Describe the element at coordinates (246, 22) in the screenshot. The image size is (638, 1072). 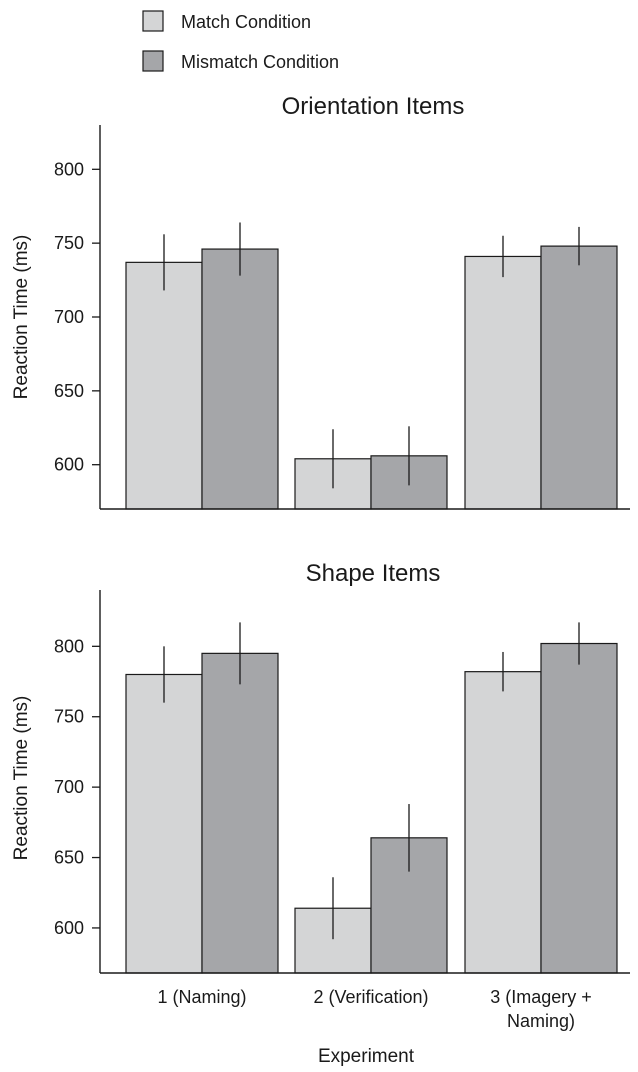
I see `legend-label-match: Match Condition` at that location.